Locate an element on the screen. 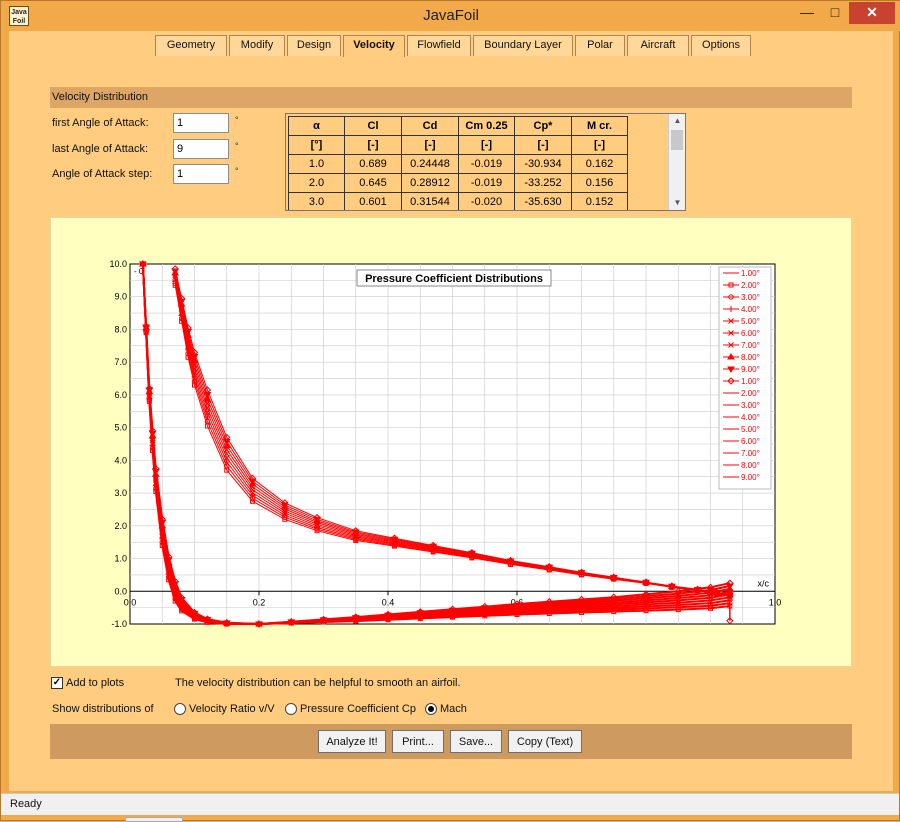  scroll-up-icon: ▲ is located at coordinates (677, 120).